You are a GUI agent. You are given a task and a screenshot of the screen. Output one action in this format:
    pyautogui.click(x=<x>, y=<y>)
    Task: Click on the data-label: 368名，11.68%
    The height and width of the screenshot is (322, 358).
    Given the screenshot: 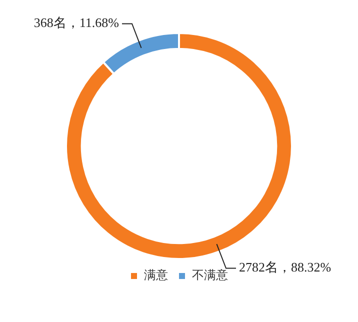 What is the action you would take?
    pyautogui.click(x=77, y=22)
    